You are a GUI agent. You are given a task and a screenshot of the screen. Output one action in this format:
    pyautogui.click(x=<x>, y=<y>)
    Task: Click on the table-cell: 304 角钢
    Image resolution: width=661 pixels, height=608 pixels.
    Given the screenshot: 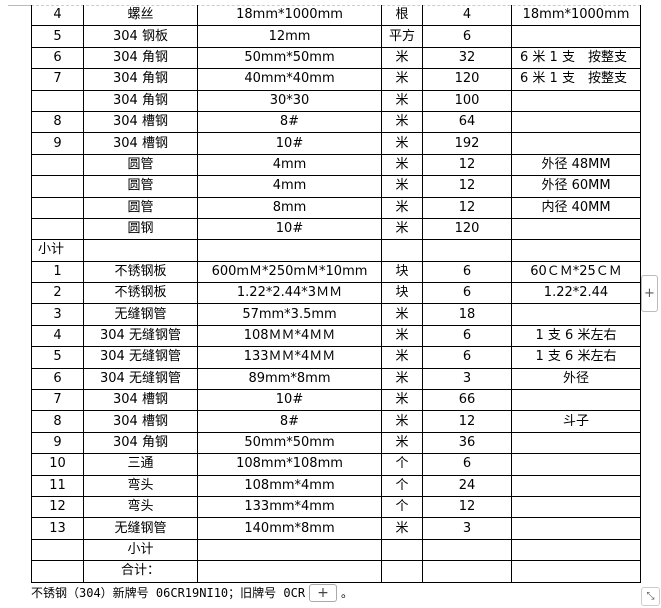 What is the action you would take?
    pyautogui.click(x=140, y=79)
    